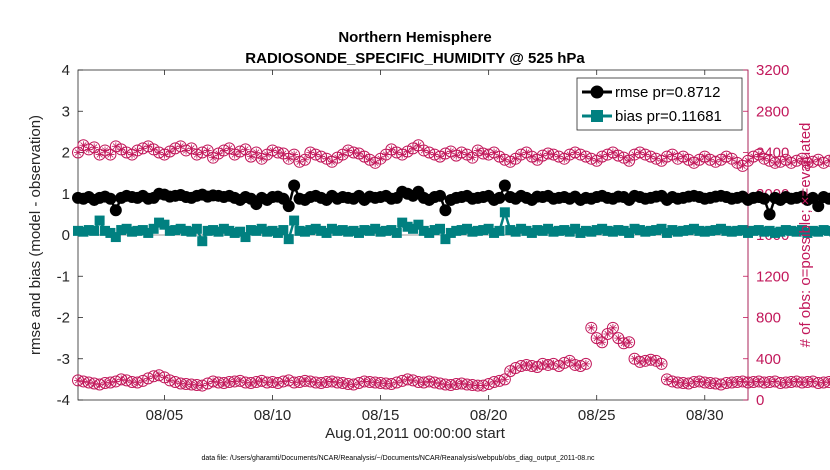 The width and height of the screenshot is (830, 470). I want to click on legend: rmse pr=0.8712 bias pr=0.11681, so click(659, 104).